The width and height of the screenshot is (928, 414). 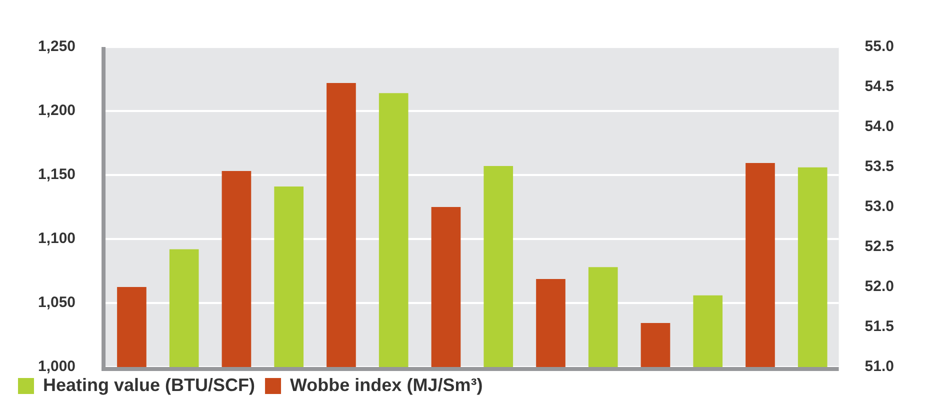 I want to click on y2-tick-label: 52.0, so click(x=879, y=287).